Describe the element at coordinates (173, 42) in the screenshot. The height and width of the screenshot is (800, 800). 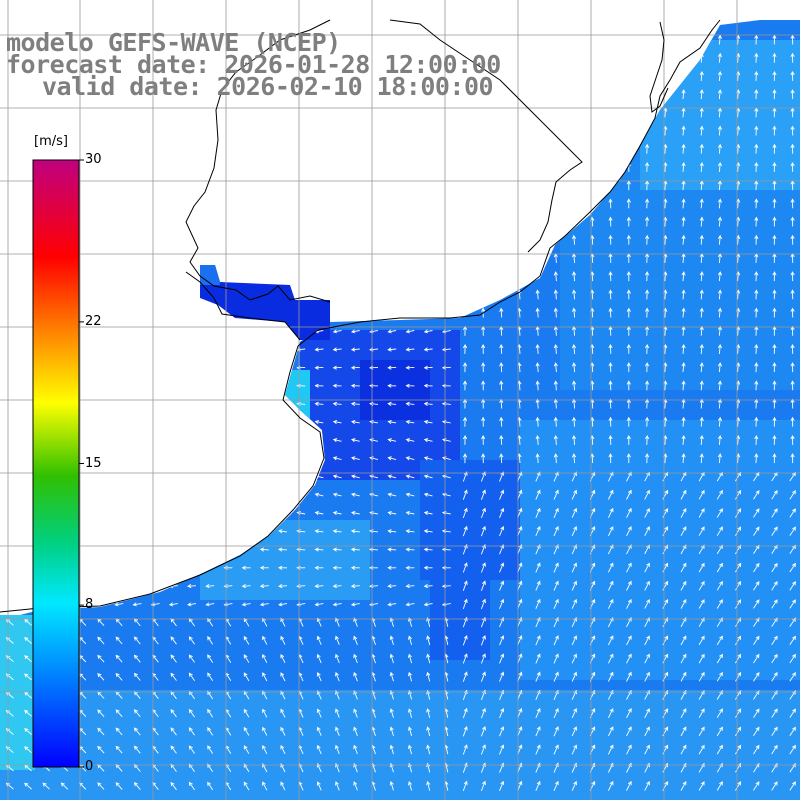
I see `model-title: modelo GEFS-WAVE (NCEP)` at that location.